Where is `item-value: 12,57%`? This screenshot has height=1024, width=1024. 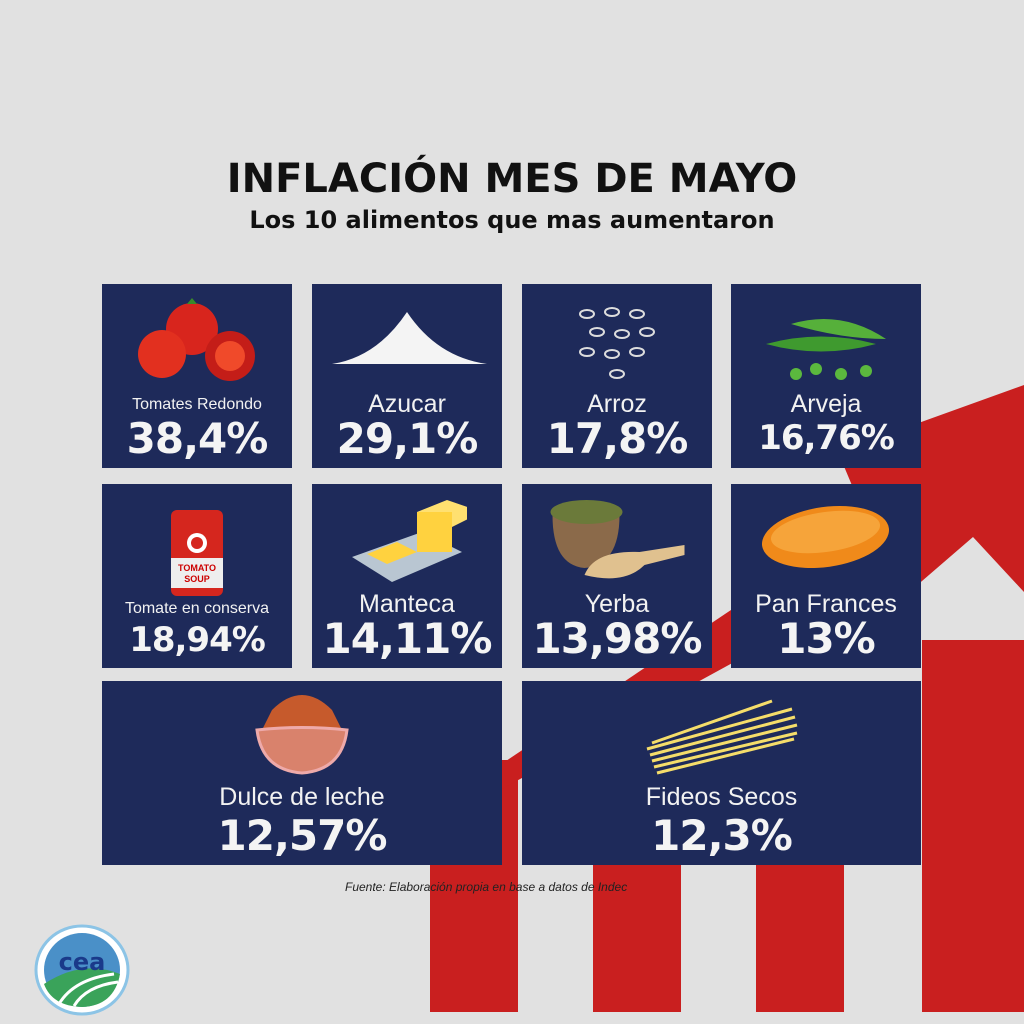
item-value: 12,57% is located at coordinates (302, 835).